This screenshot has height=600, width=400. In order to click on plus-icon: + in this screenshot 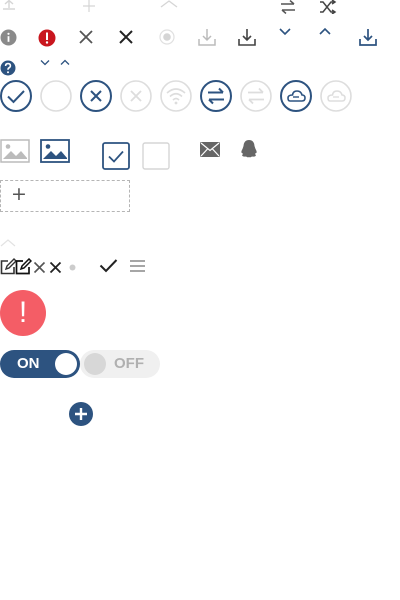, I will do `click(19, 194)`.